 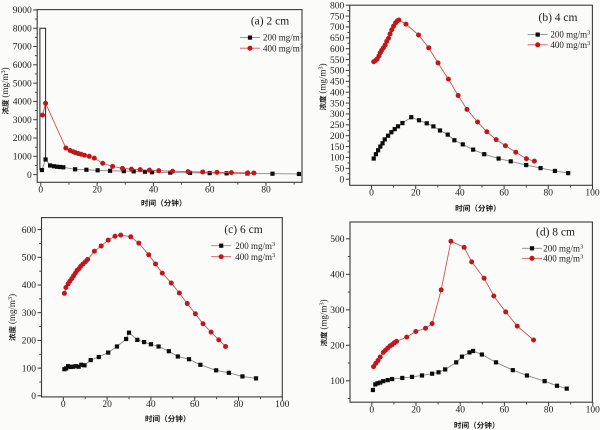 I want to click on svg-text: 550, so click(x=337, y=61).